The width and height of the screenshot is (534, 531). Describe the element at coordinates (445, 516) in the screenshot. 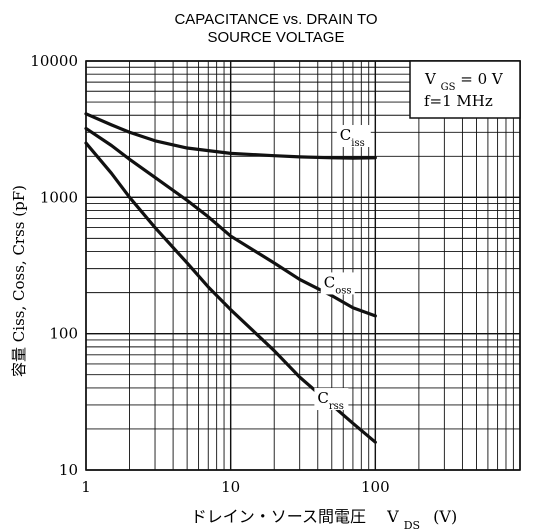

I see `x-axis-label-unit: (V)` at that location.